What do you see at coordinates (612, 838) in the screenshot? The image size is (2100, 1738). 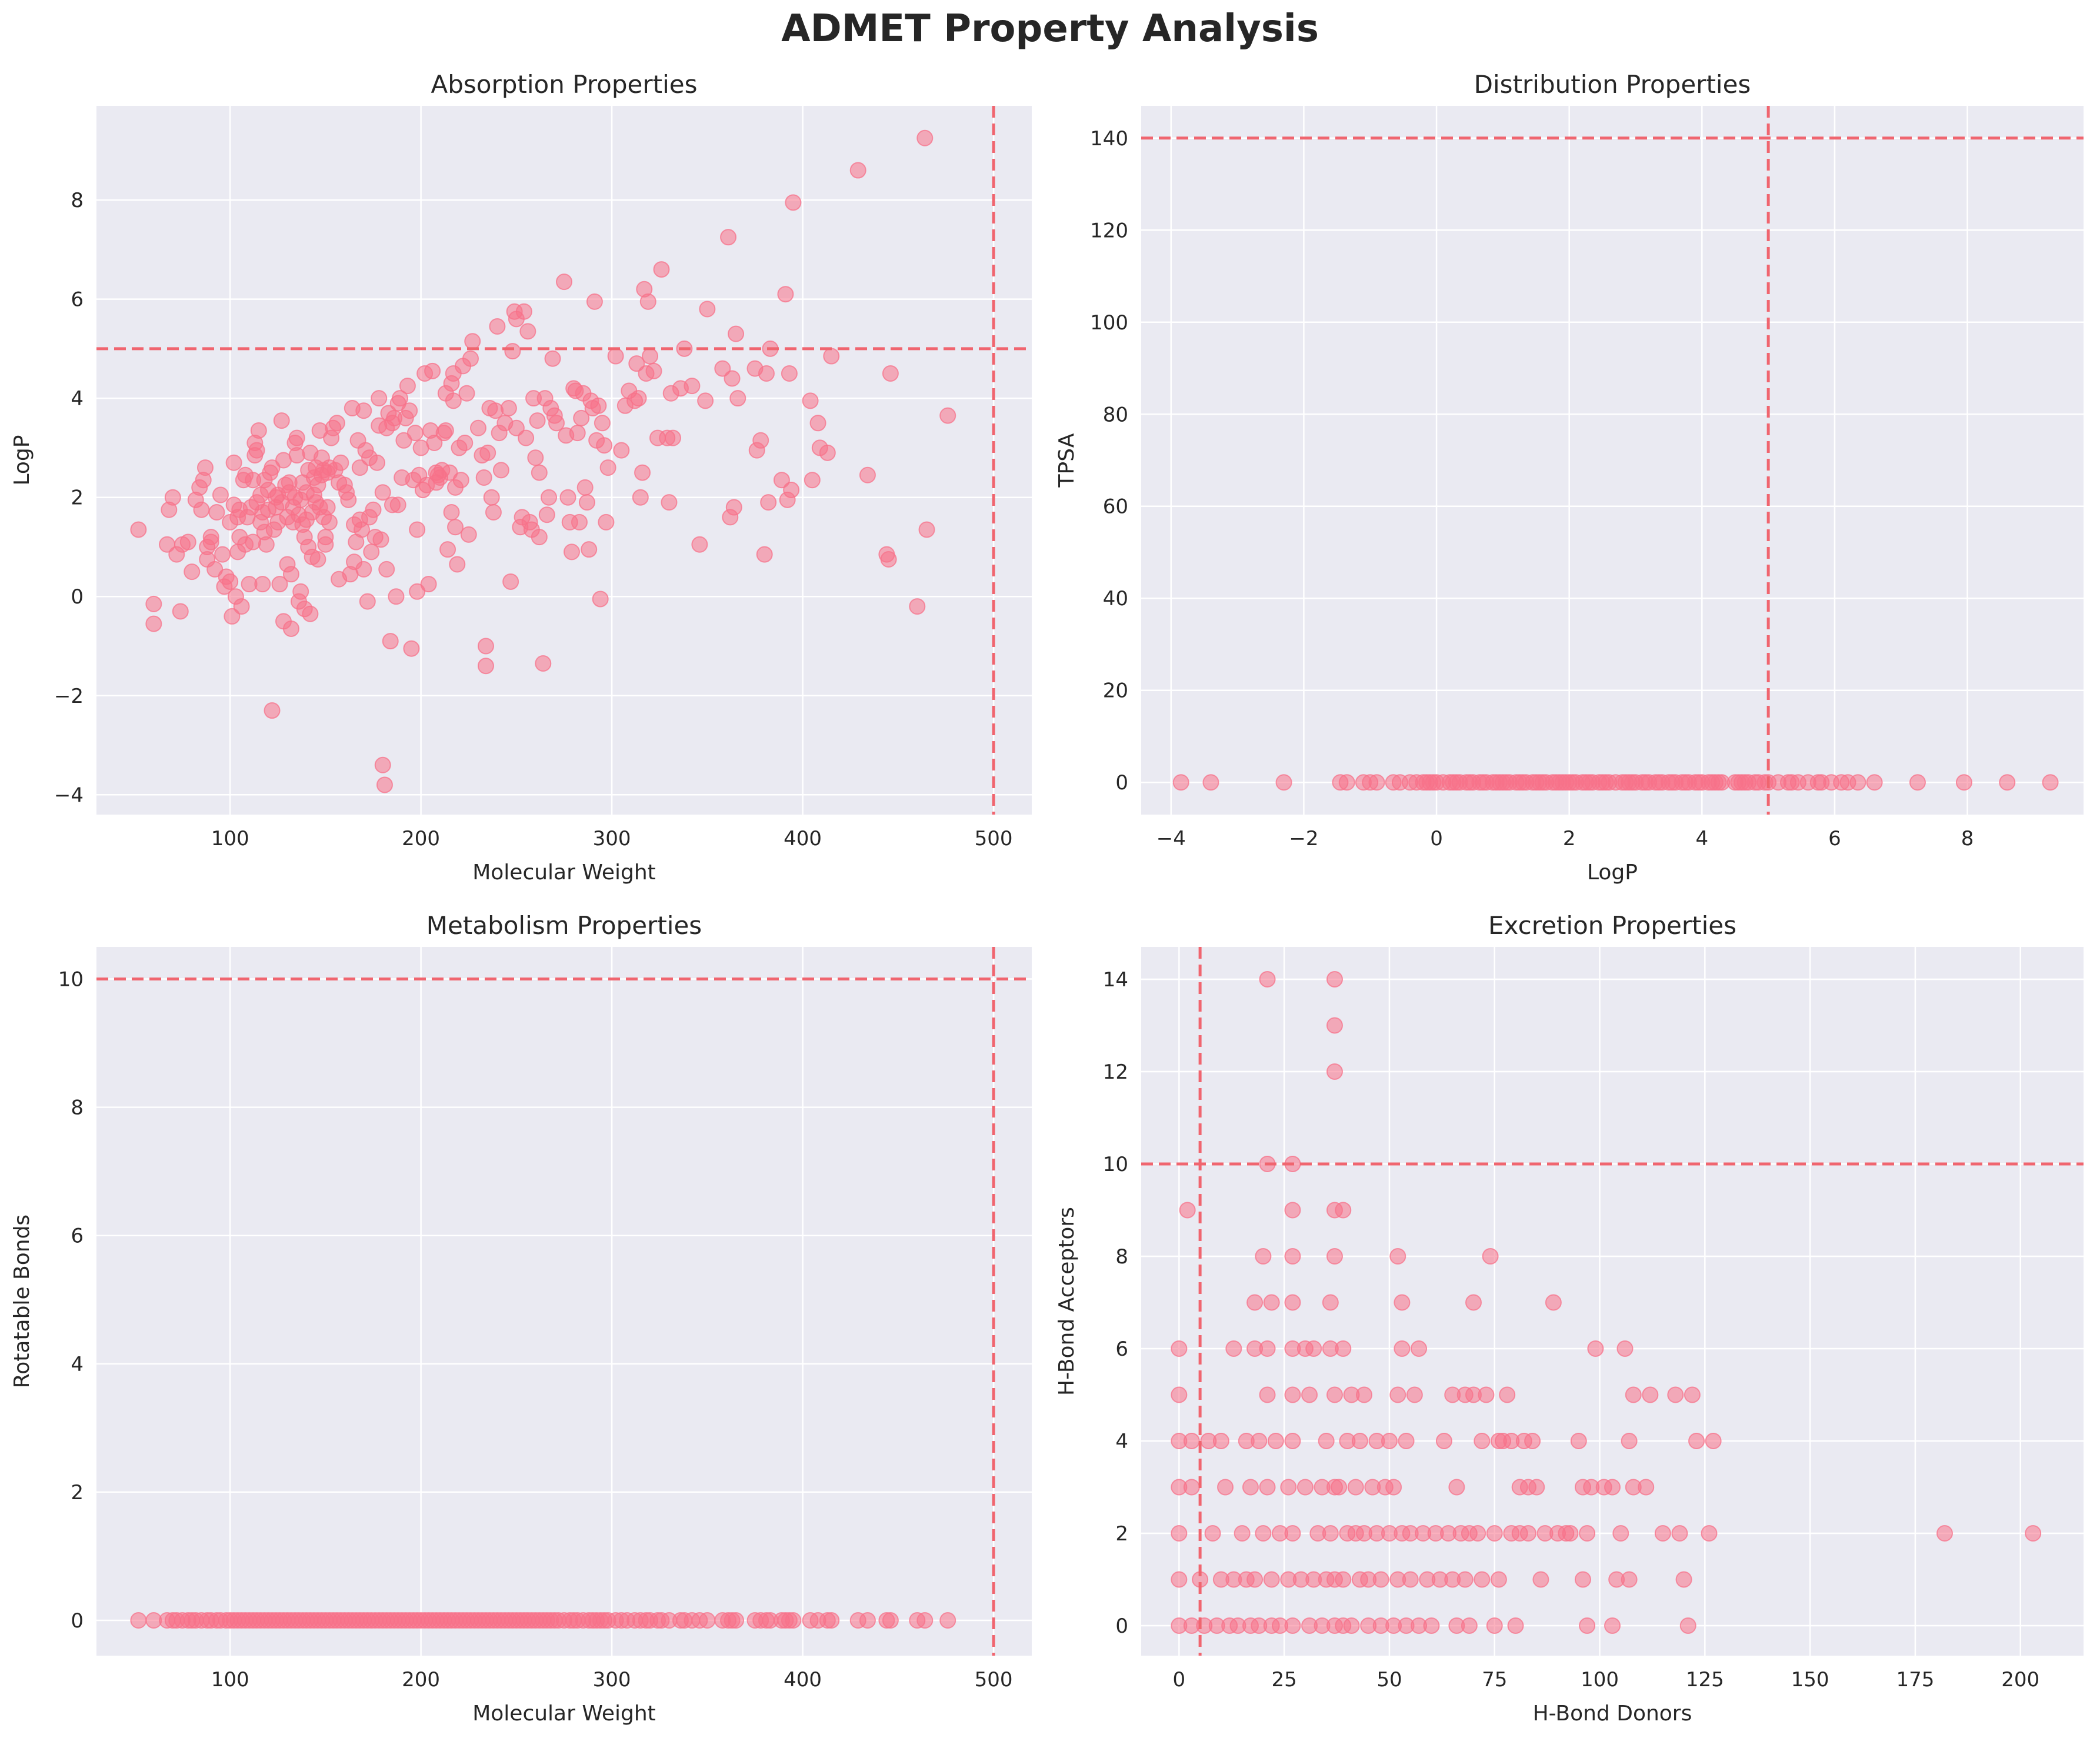 I see `absorption-x-tick-label: 300` at bounding box center [612, 838].